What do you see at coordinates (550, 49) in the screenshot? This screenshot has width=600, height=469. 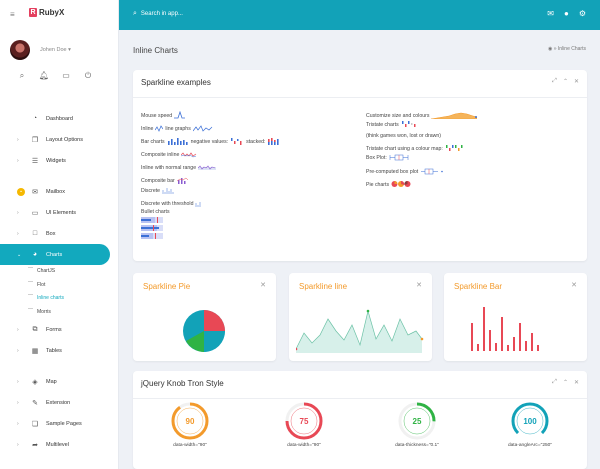 I see `eye-icon: ◉` at bounding box center [550, 49].